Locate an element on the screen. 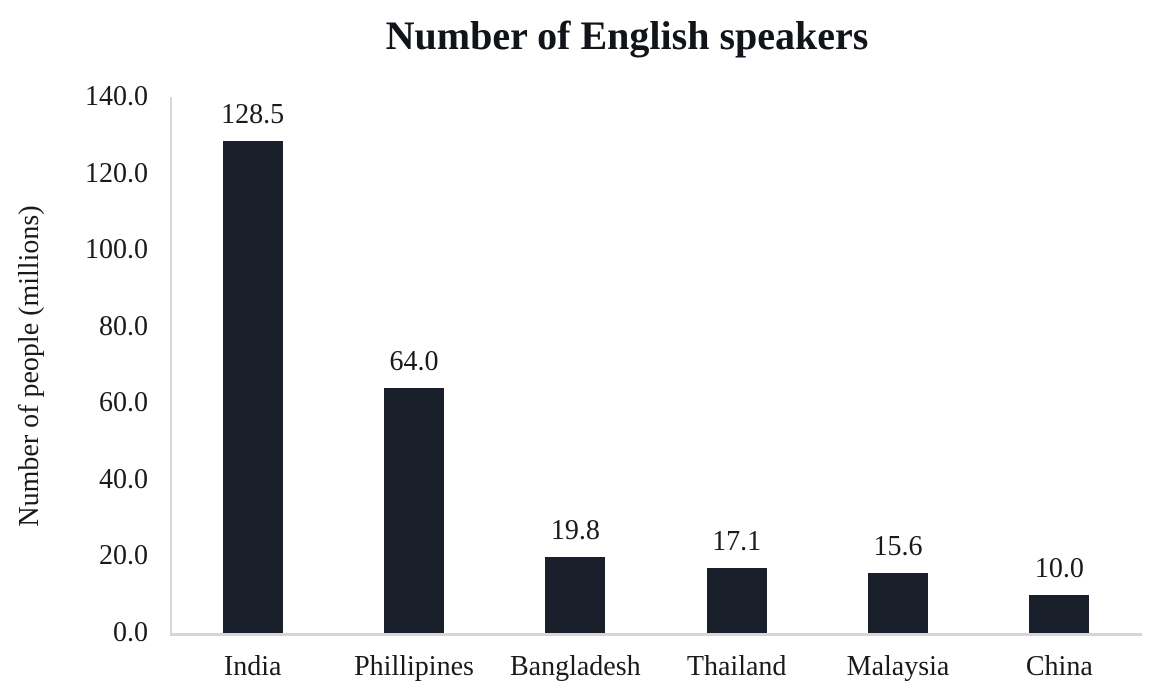  y-axis-tick-label: 100.0 is located at coordinates (116, 250).